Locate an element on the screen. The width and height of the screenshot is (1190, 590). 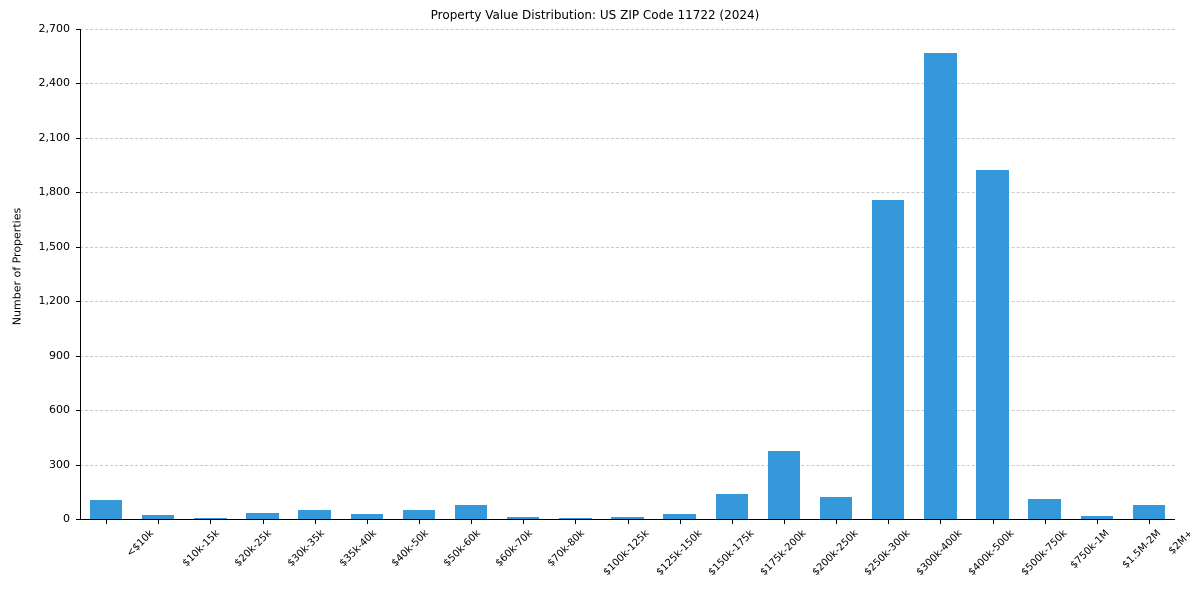
x-tick-label: $300k-400k is located at coordinates (939, 553).